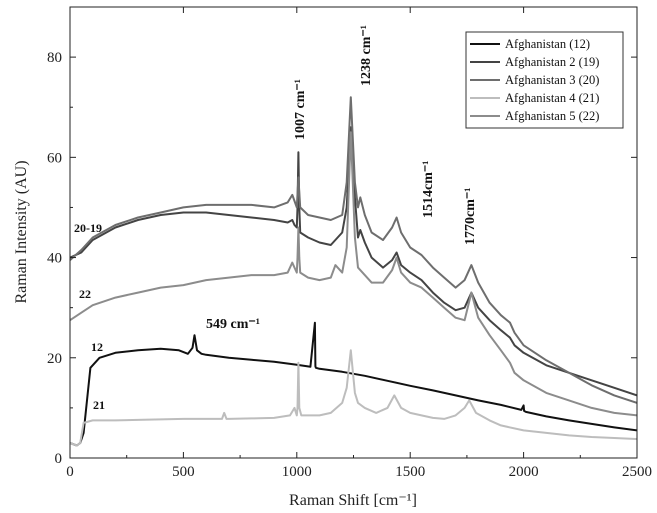 Image resolution: width=657 pixels, height=513 pixels. Describe the element at coordinates (54, 359) in the screenshot. I see `y-tick-label-1: 20` at that location.